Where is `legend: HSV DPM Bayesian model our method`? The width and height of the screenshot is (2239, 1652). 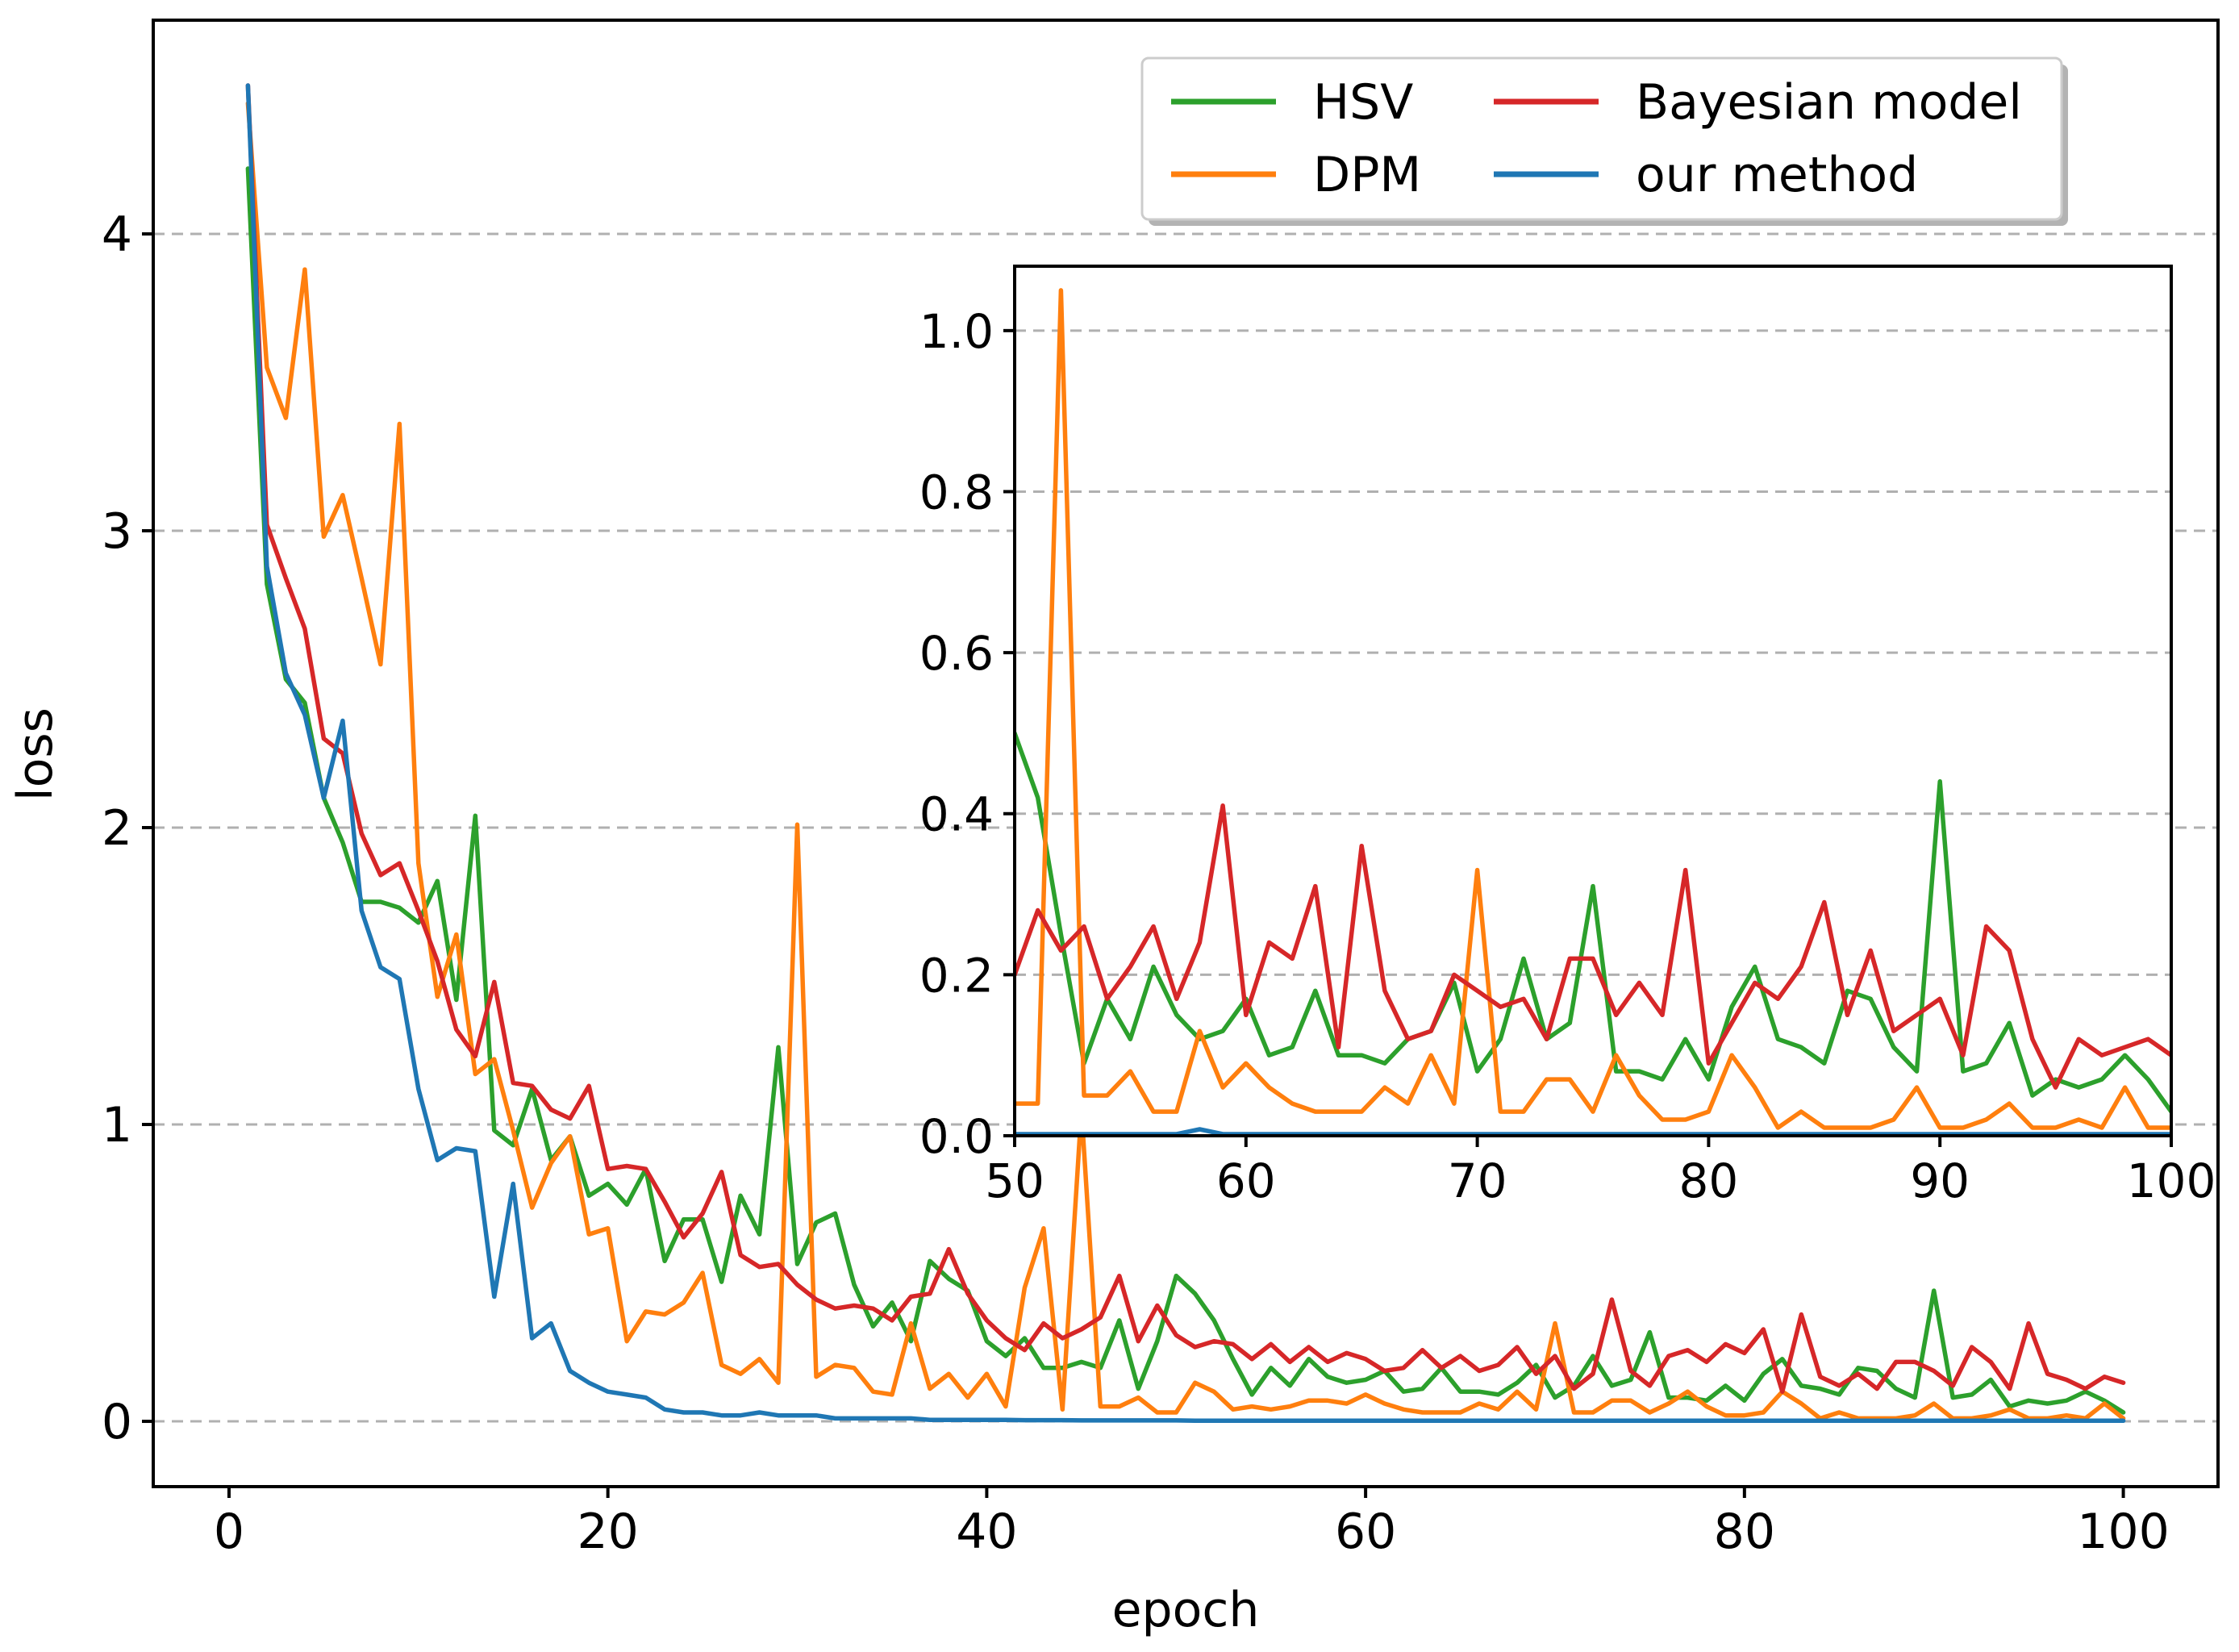 legend: HSV DPM Bayesian model our method is located at coordinates (1604, 141).